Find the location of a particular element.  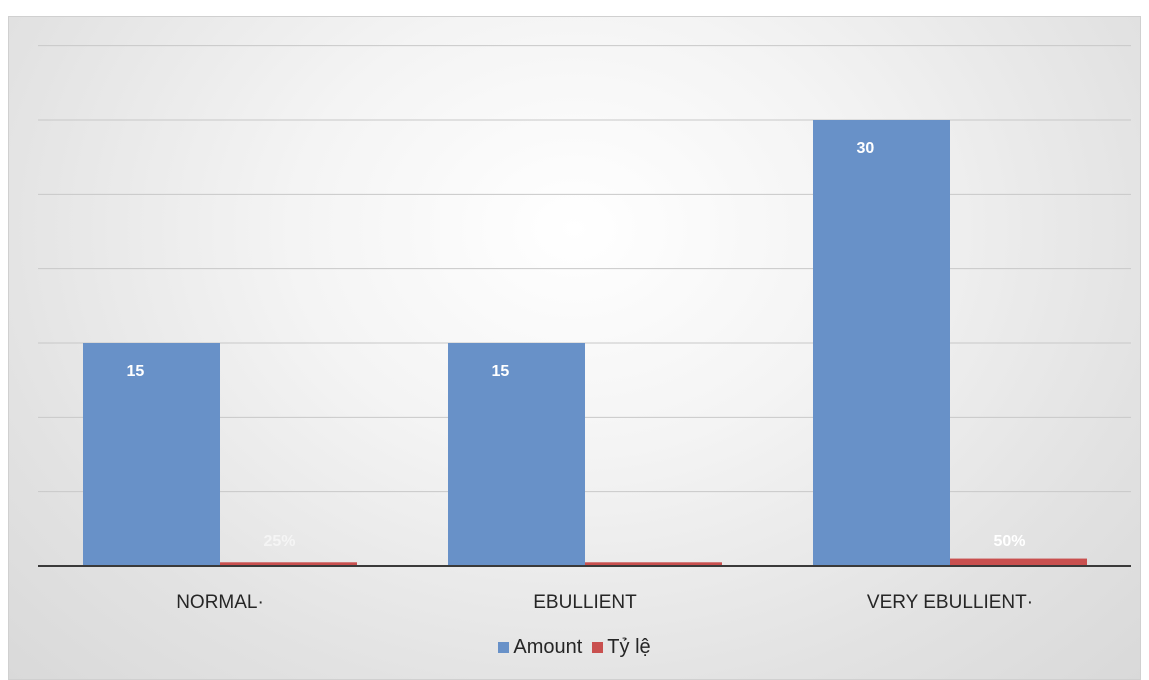

legend-label-ty-le: Tỷ lệ is located at coordinates (629, 647).